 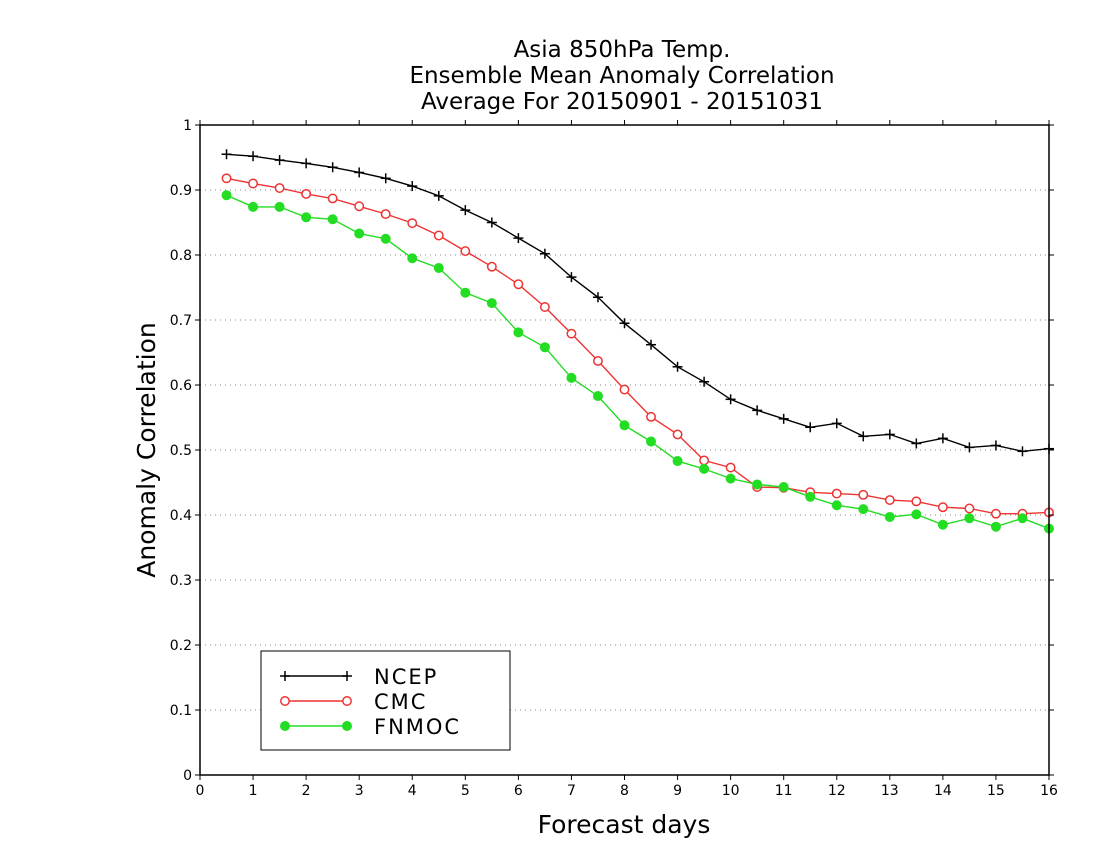 What do you see at coordinates (181, 646) in the screenshot?
I see `y-tick-label: 0.2` at bounding box center [181, 646].